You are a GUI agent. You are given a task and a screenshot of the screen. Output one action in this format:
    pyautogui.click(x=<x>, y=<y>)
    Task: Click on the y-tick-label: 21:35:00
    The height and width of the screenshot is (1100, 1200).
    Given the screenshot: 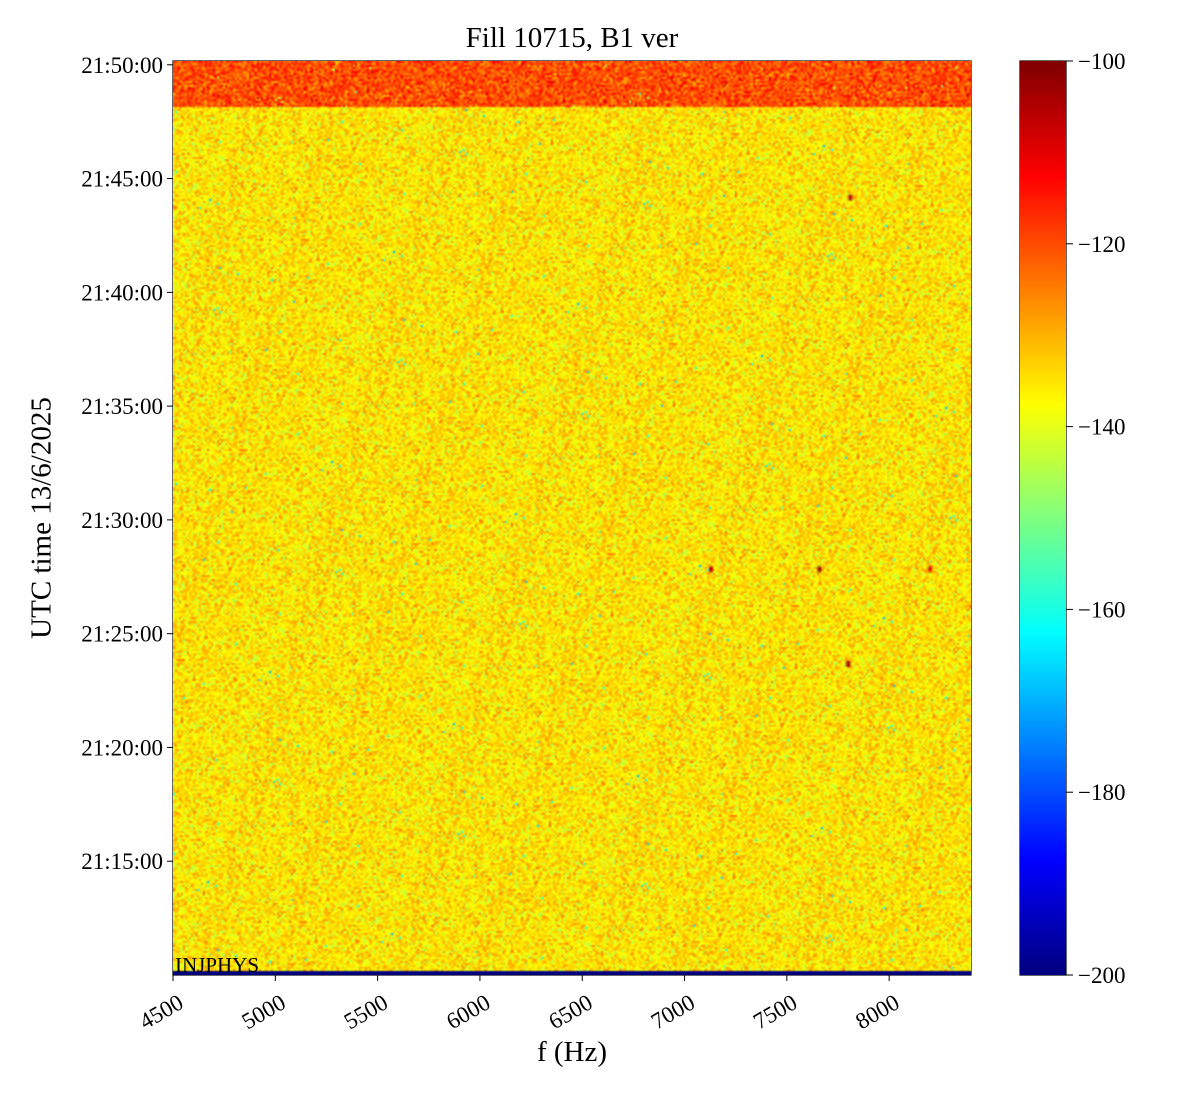 What is the action you would take?
    pyautogui.click(x=122, y=406)
    